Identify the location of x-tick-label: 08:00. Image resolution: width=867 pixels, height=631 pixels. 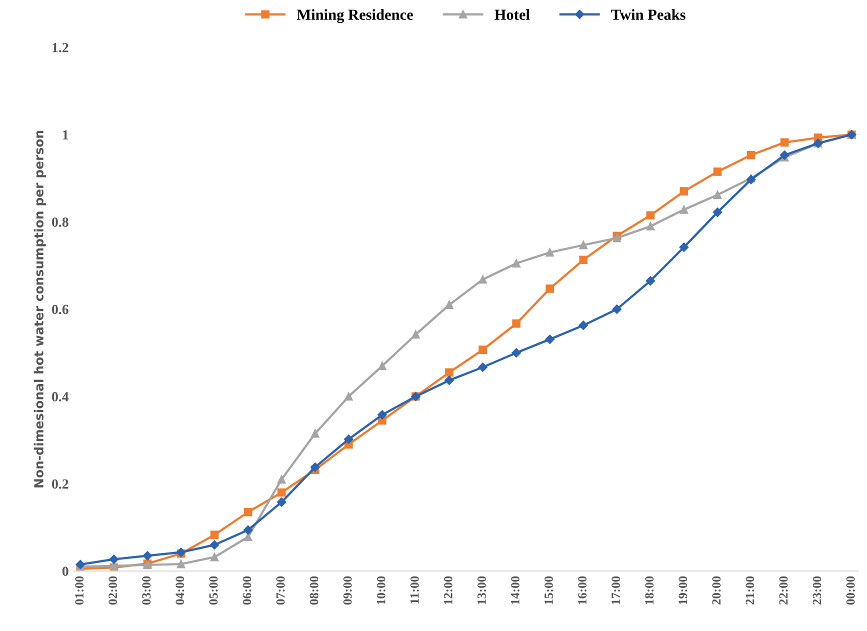
(314, 590).